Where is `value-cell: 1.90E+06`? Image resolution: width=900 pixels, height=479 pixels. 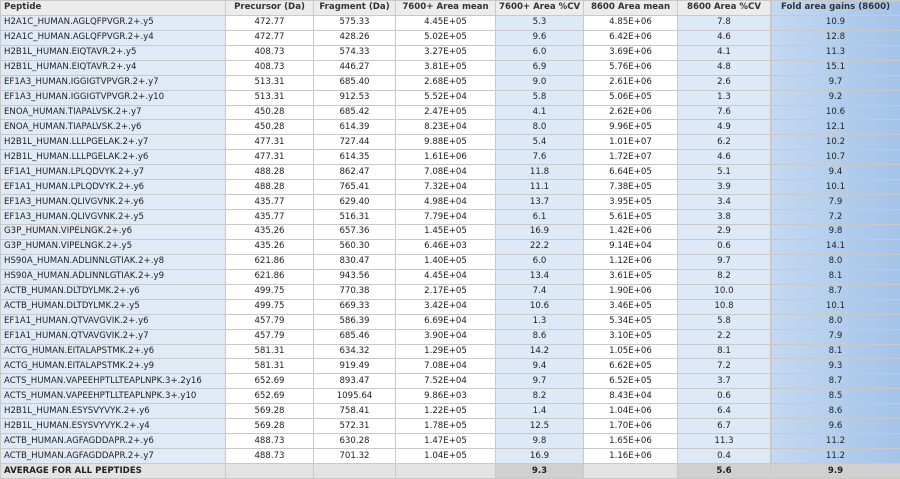
value-cell: 1.90E+06 is located at coordinates (630, 291).